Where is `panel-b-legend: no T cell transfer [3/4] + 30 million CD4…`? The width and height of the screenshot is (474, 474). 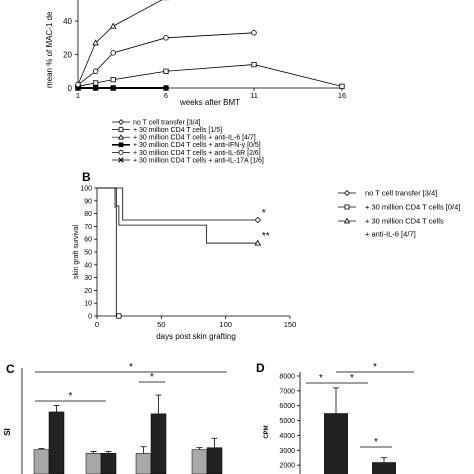 panel-b-legend: no T cell transfer [3/4] + 30 million CD4… is located at coordinates (399, 214).